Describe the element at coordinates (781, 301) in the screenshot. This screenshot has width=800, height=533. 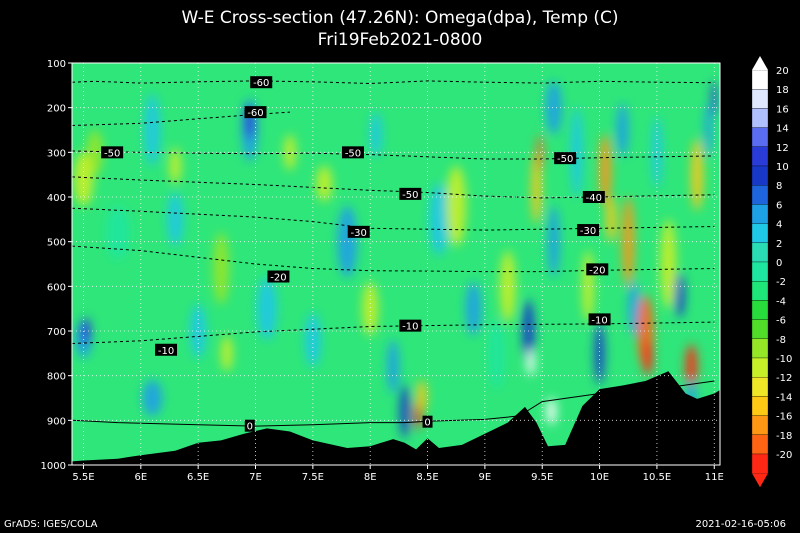
I see `colorbar-label: -4` at that location.